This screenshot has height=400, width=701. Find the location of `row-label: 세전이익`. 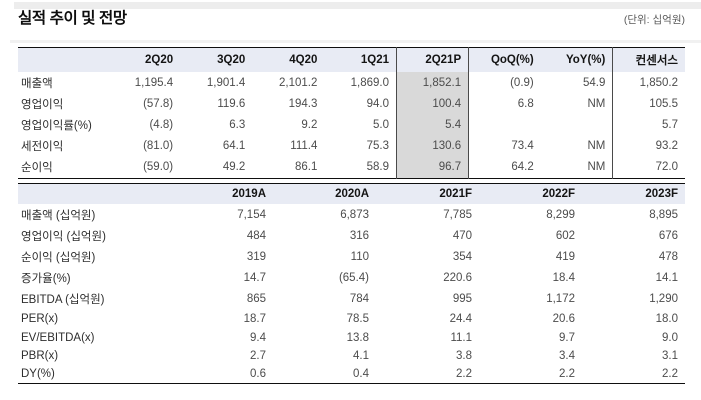

row-label: 세전이익 is located at coordinates (42, 147).